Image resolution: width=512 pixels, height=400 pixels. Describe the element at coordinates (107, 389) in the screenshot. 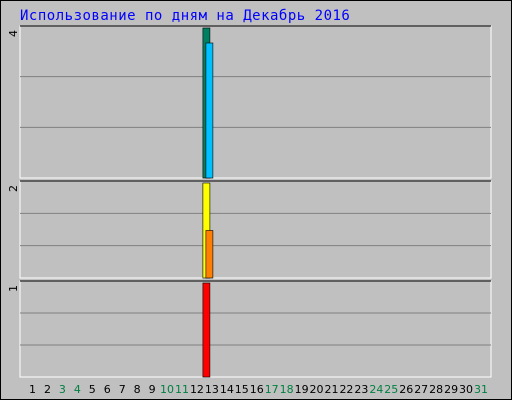

I see `x-tick-label: 6` at that location.